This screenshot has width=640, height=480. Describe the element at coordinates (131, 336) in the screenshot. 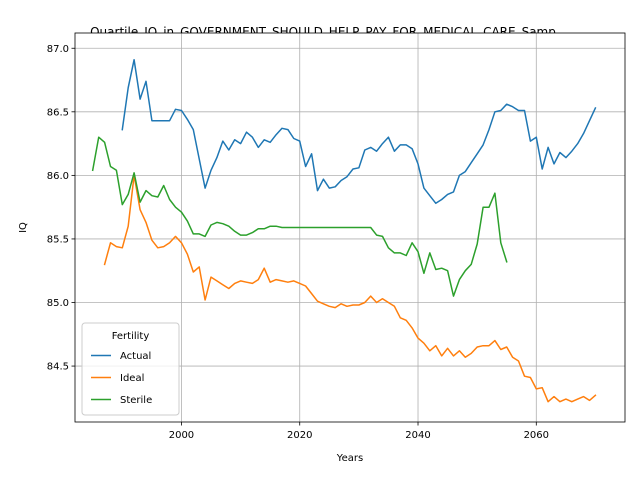

I see `legend-title: Fertility` at that location.